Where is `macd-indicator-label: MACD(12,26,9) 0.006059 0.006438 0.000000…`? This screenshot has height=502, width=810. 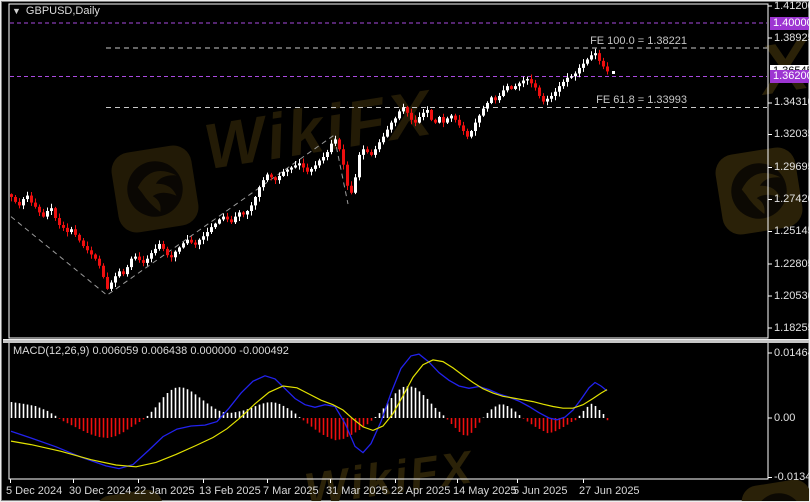 macd-indicator-label: MACD(12,26,9) 0.006059 0.006438 0.000000… is located at coordinates (151, 351).